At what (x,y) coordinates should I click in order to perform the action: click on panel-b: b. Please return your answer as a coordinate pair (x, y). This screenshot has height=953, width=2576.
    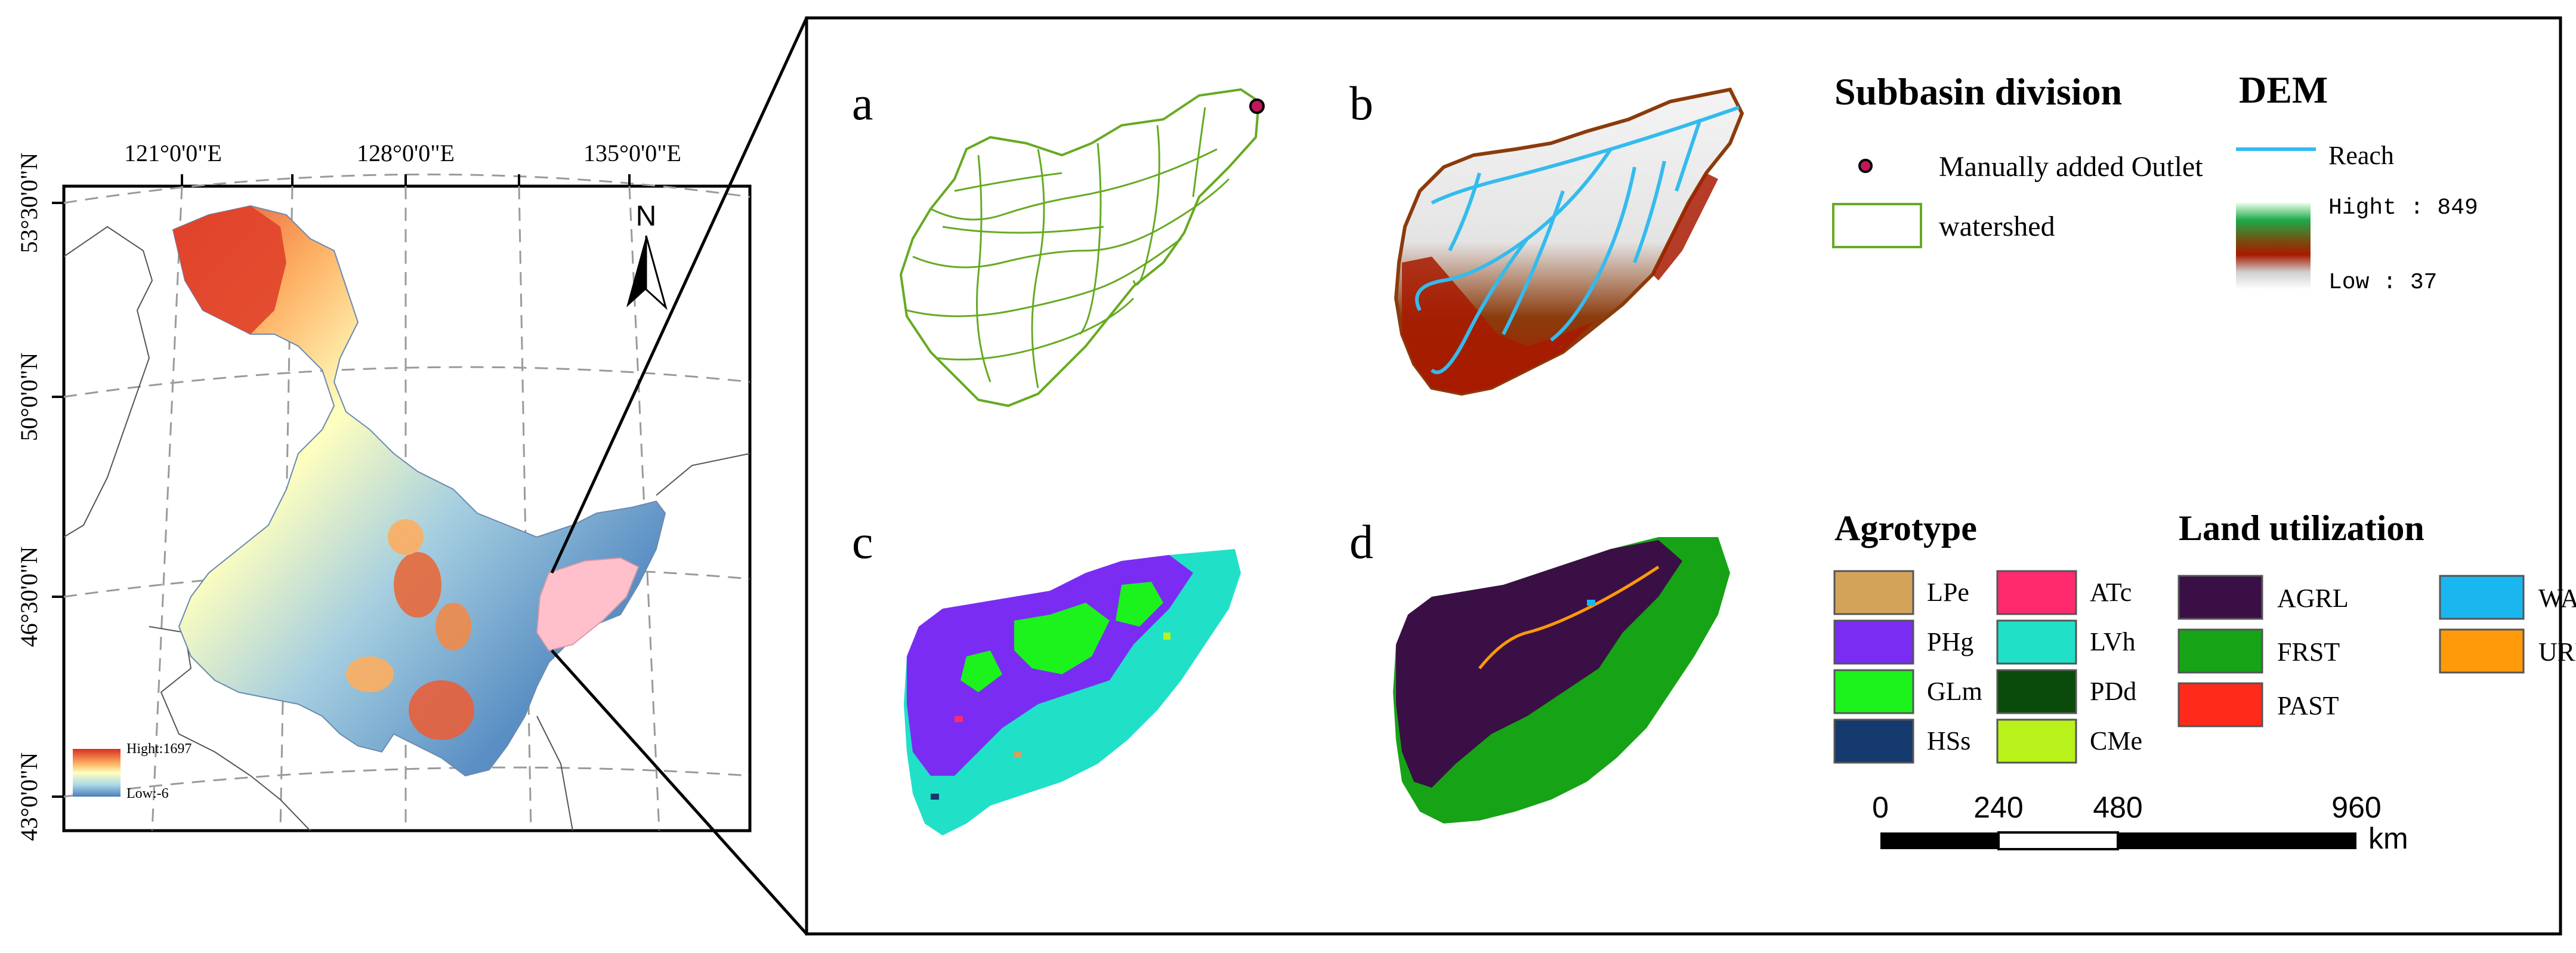
    Looking at the image, I should click on (1546, 237).